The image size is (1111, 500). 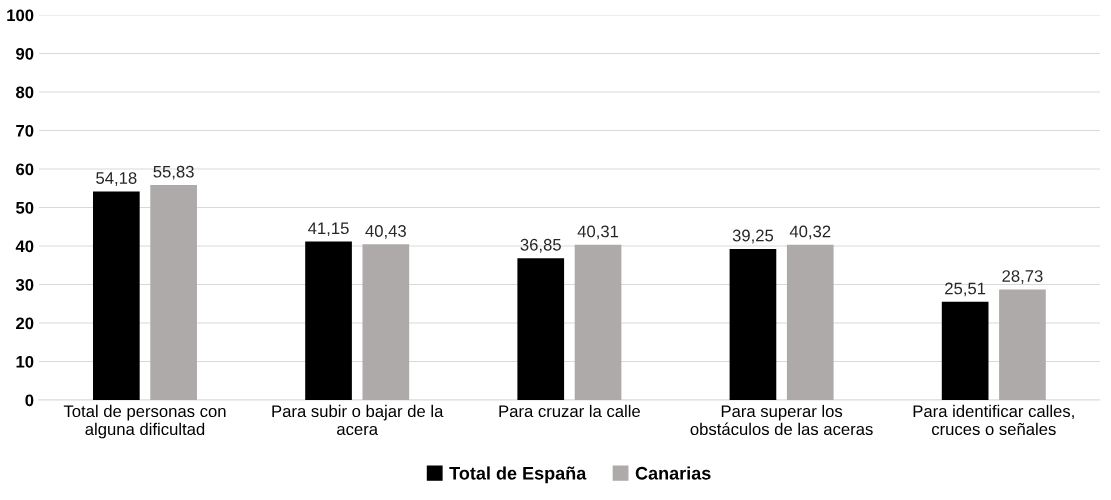 I want to click on x-tick-label: Para identificar calles, cruces o señales, so click(x=993, y=420).